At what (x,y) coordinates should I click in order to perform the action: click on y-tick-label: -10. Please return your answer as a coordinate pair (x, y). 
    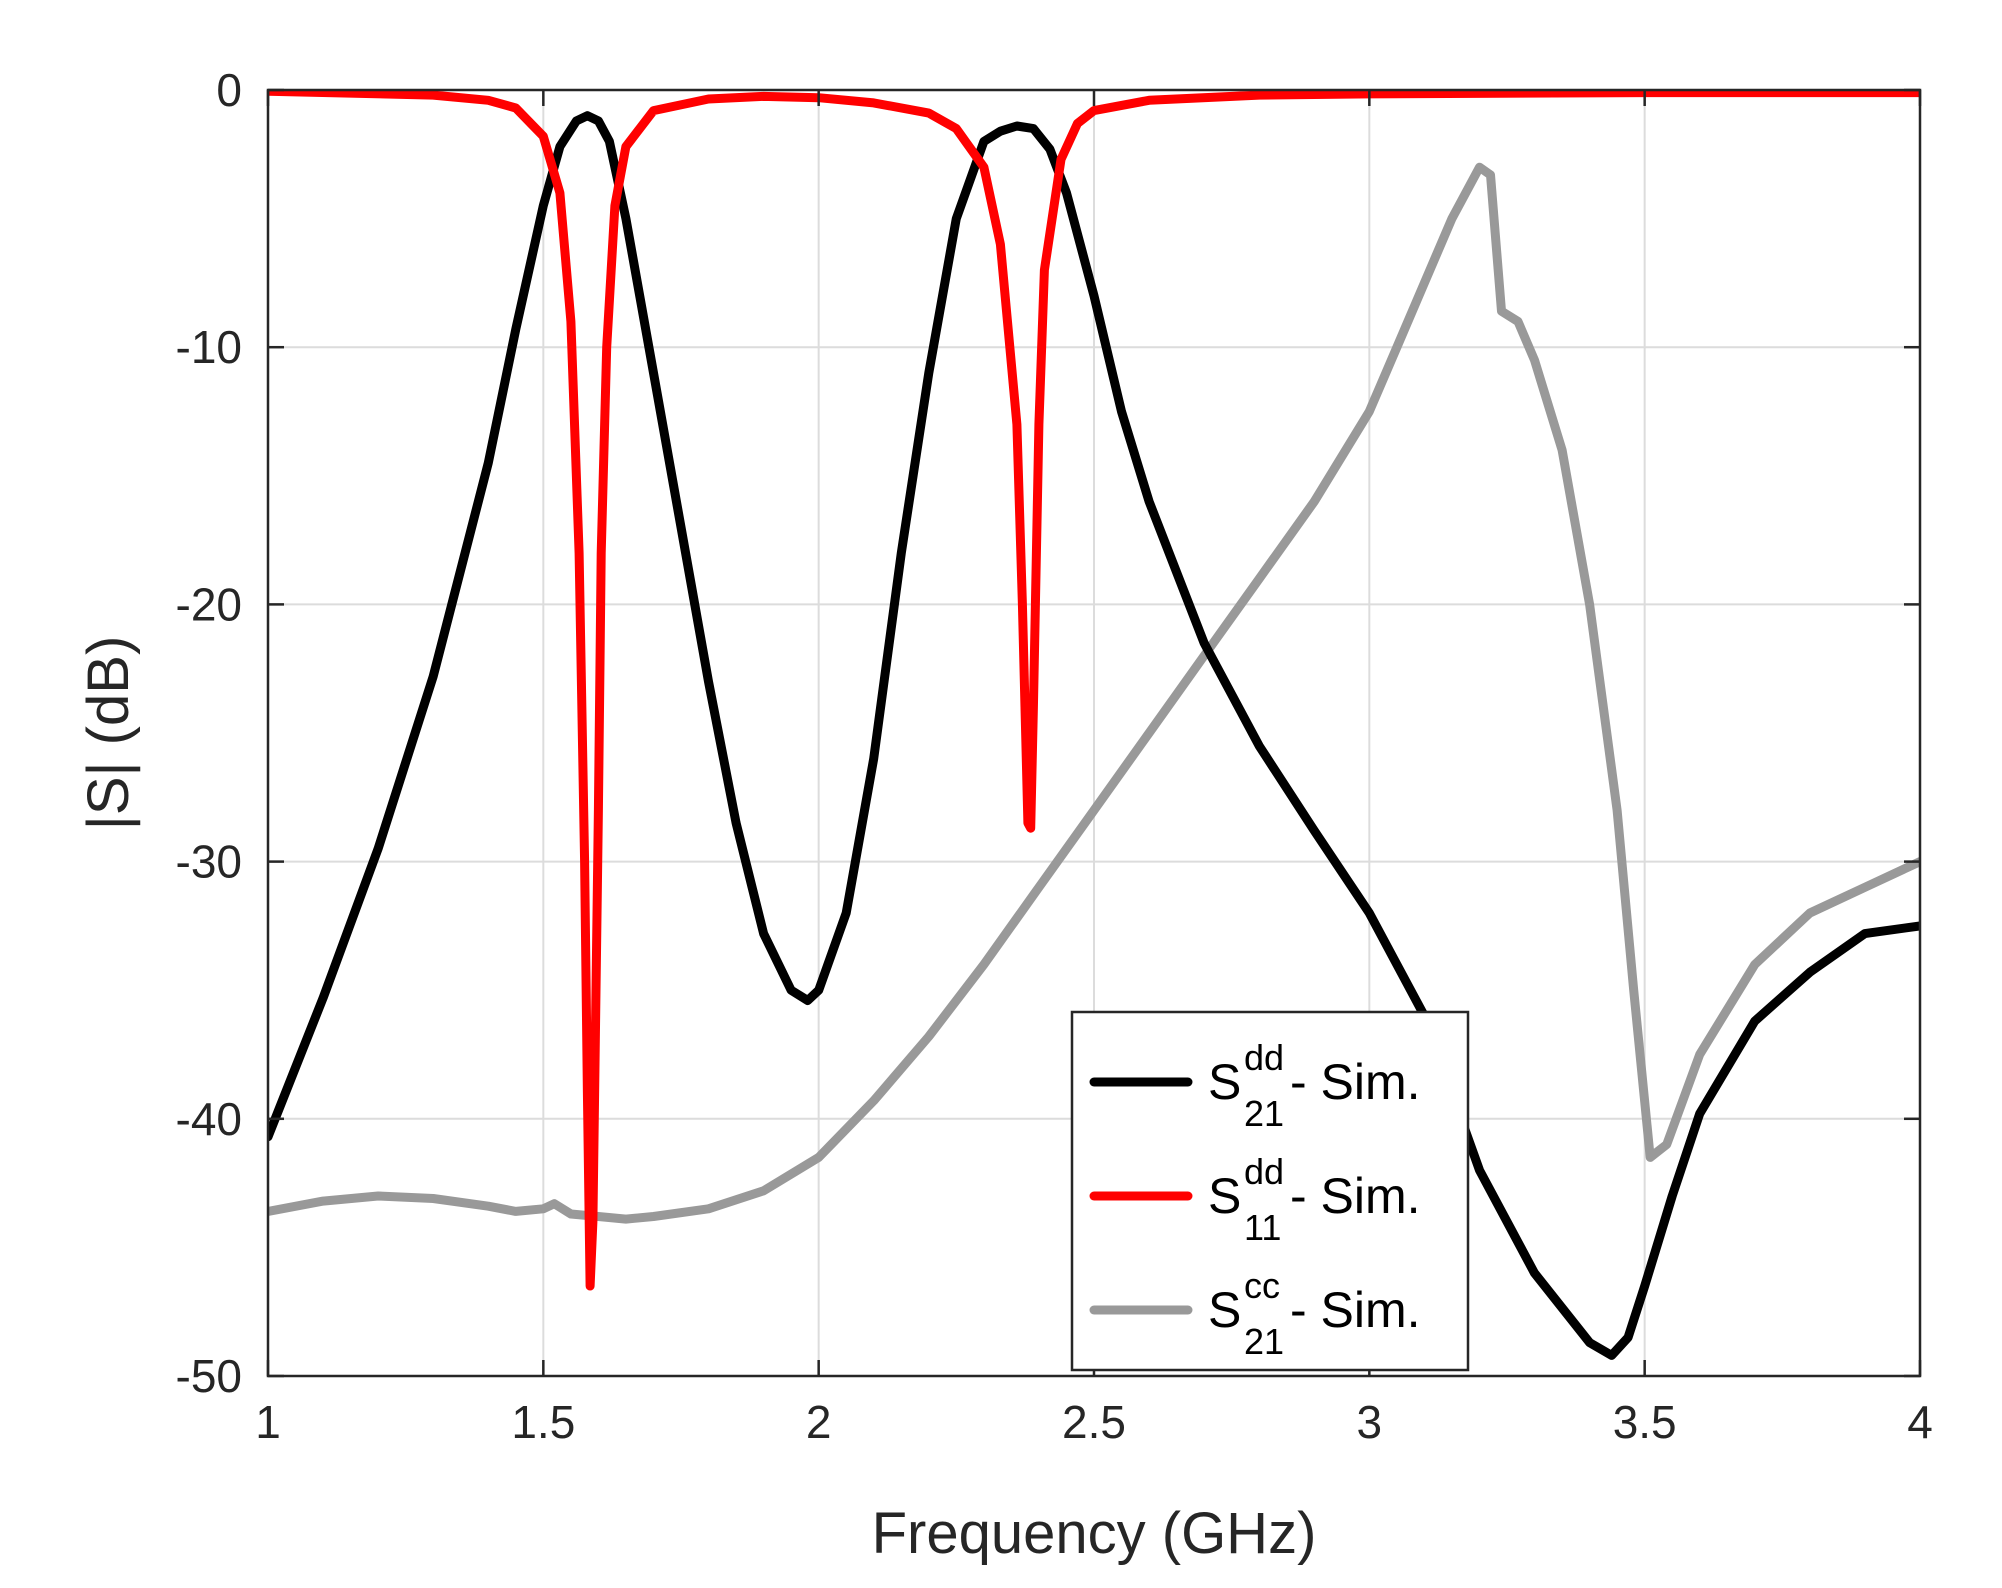
    Looking at the image, I should click on (209, 347).